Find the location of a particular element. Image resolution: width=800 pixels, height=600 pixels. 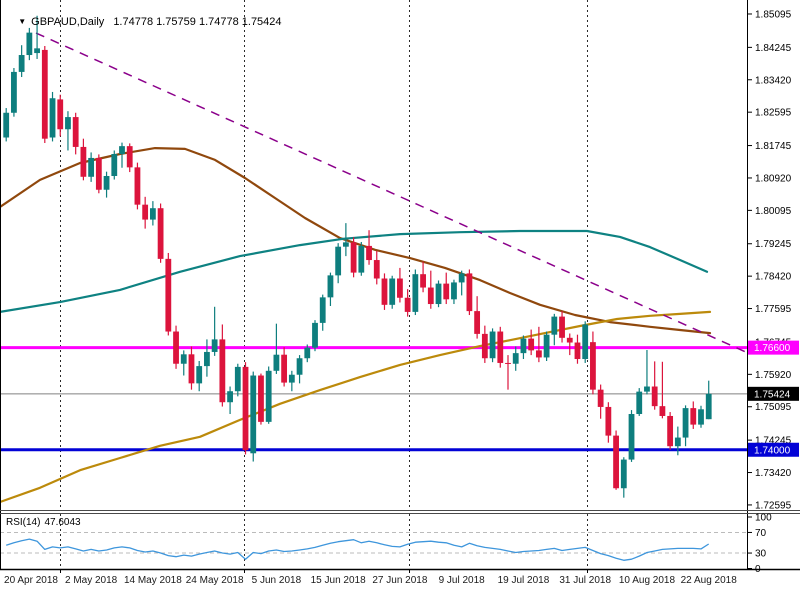

price-tick-label: 1.80095 is located at coordinates (773, 211).